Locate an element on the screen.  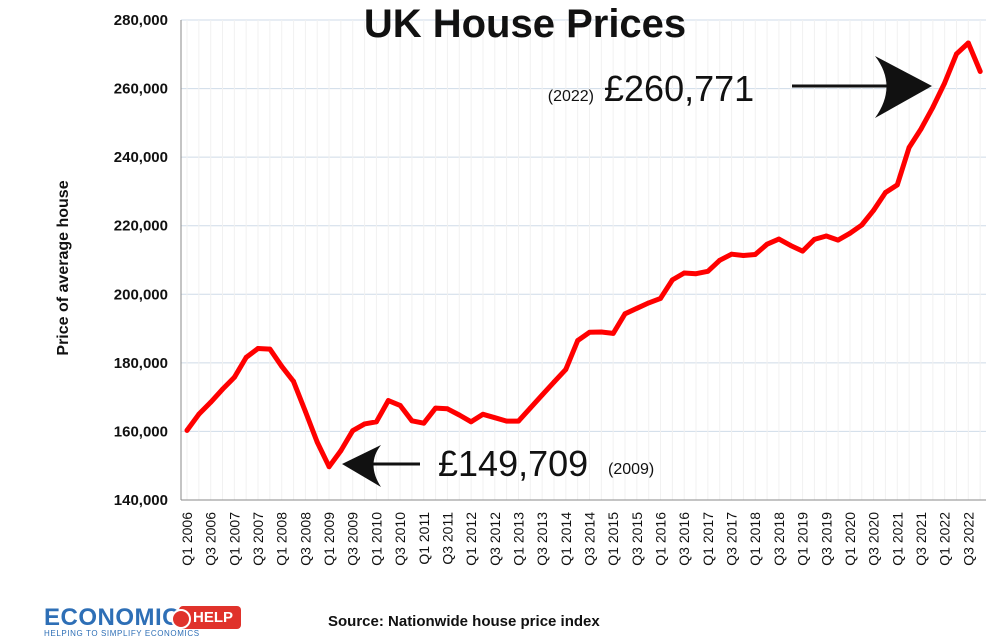
y-tick-label: 140,000 is located at coordinates (141, 500).